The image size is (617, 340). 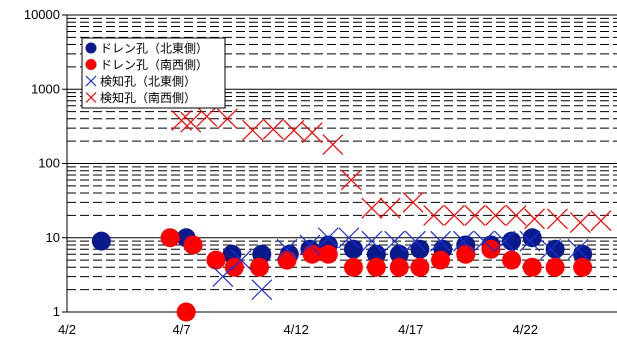 I want to click on legend: ドレン孔（北東側）ドレン孔（南西側） 検知孔（北東側）検知孔（南西側）, so click(x=153, y=73).